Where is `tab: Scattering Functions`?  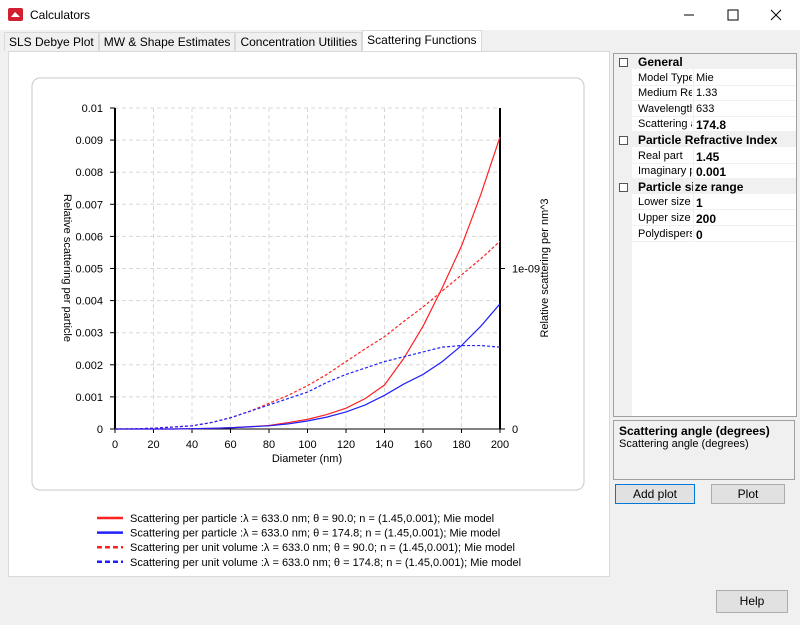
tab: Scattering Functions is located at coordinates (422, 41).